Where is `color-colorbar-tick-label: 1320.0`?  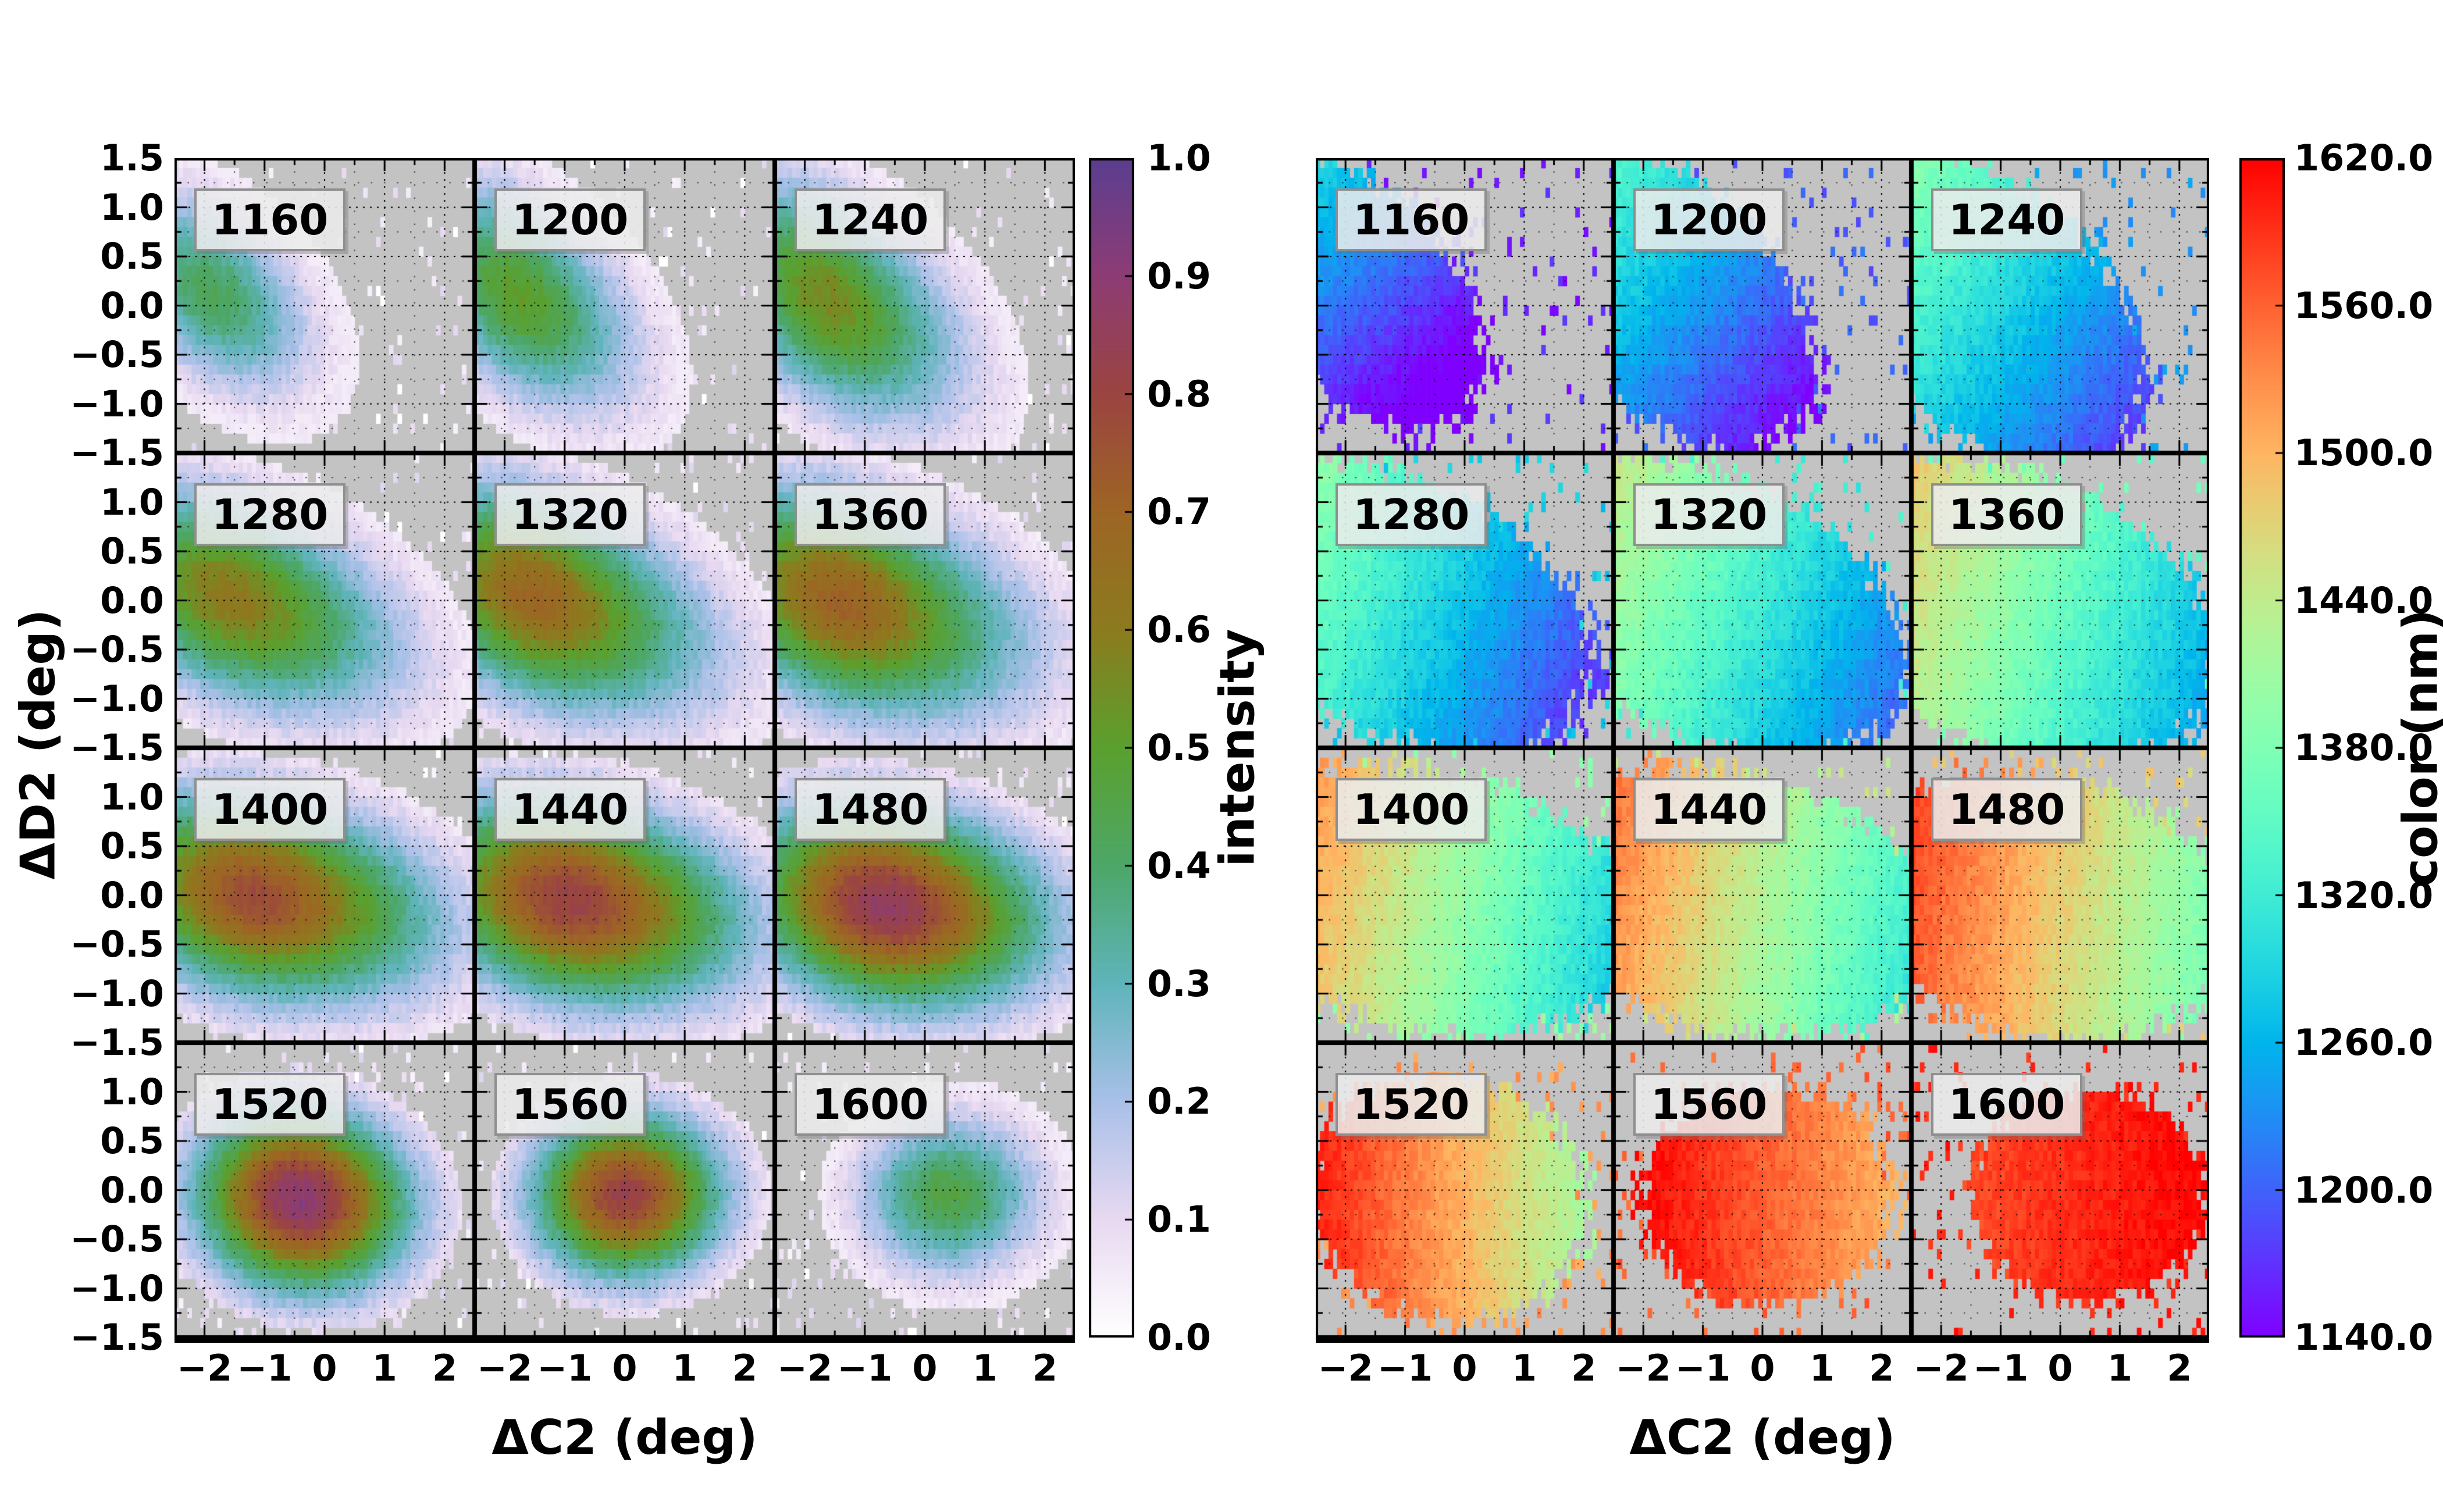 color-colorbar-tick-label: 1320.0 is located at coordinates (2364, 895).